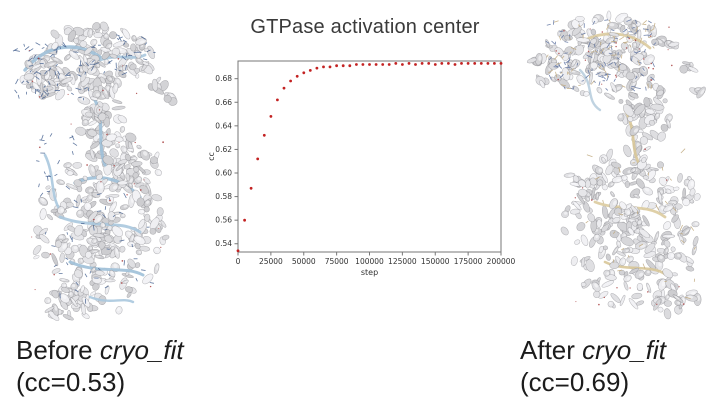 Image resolution: width=720 pixels, height=409 pixels. Describe the element at coordinates (369, 272) in the screenshot. I see `x-axis-label: step` at that location.